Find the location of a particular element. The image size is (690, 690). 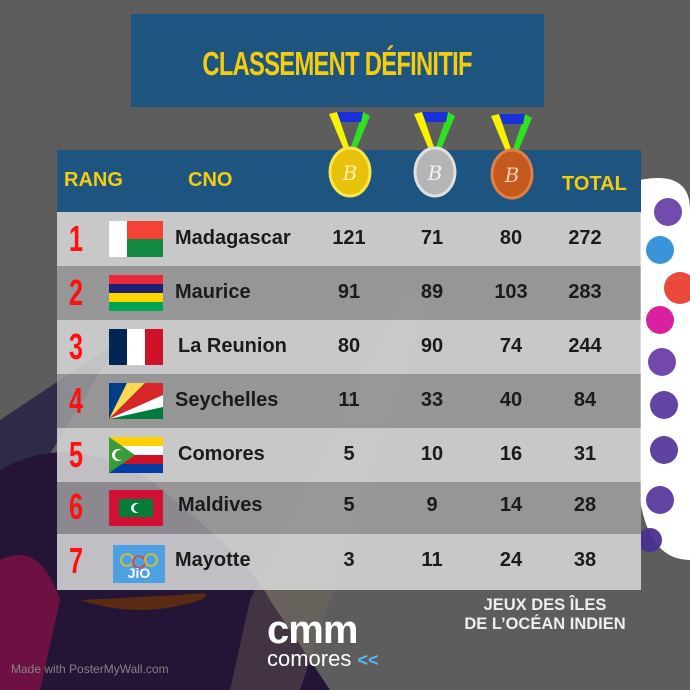

total-count: 38 is located at coordinates (585, 560).